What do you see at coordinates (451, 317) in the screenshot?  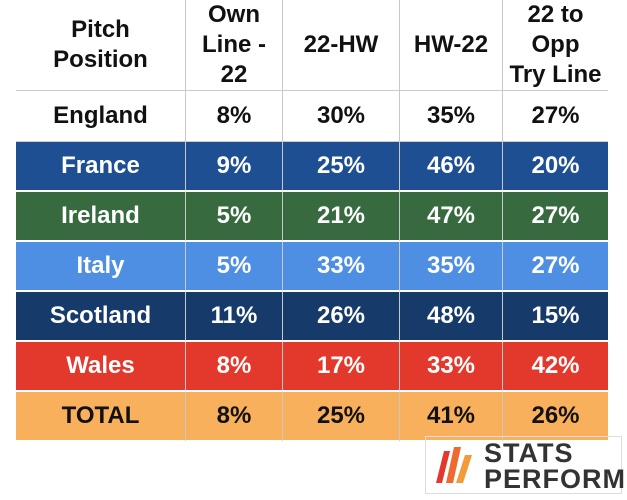 I see `value-cell: 48%` at bounding box center [451, 317].